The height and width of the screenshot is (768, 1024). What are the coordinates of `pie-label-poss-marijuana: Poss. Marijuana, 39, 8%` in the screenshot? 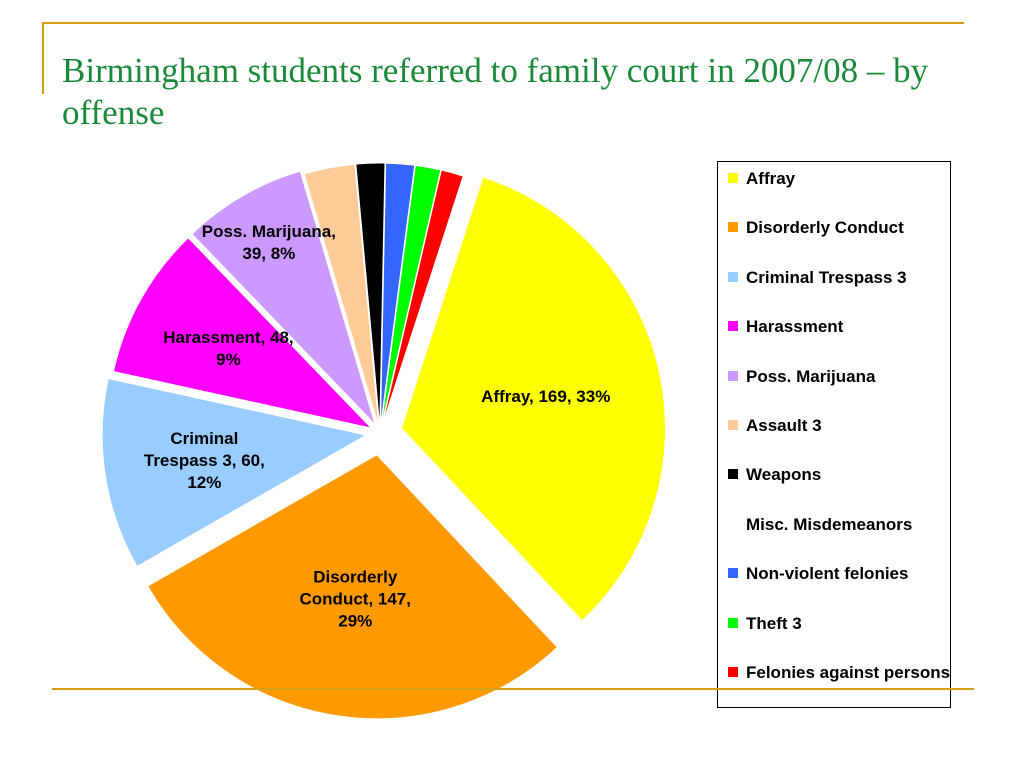 It's located at (269, 242).